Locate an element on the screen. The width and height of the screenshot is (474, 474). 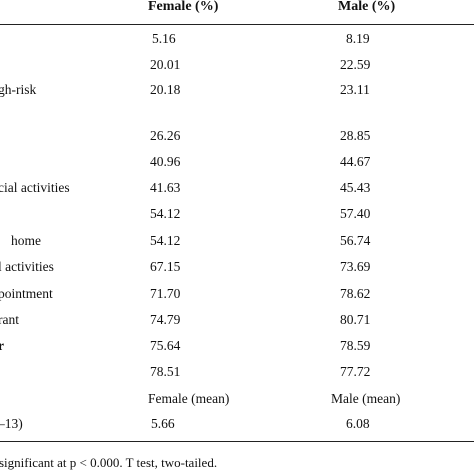
header-rule is located at coordinates (237, 24).